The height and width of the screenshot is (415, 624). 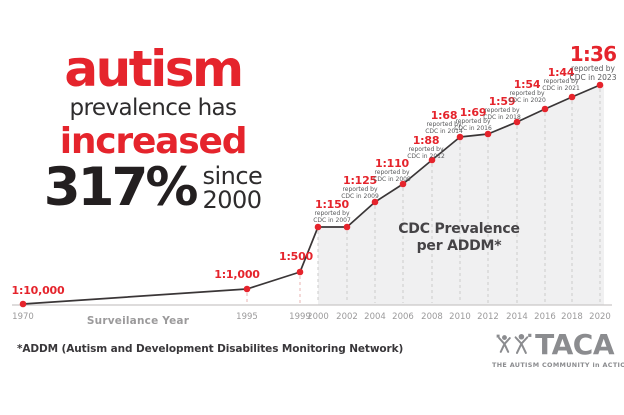 What do you see at coordinates (460, 317) in the screenshot?
I see `x-tick-label-2010: 2010` at bounding box center [460, 317].